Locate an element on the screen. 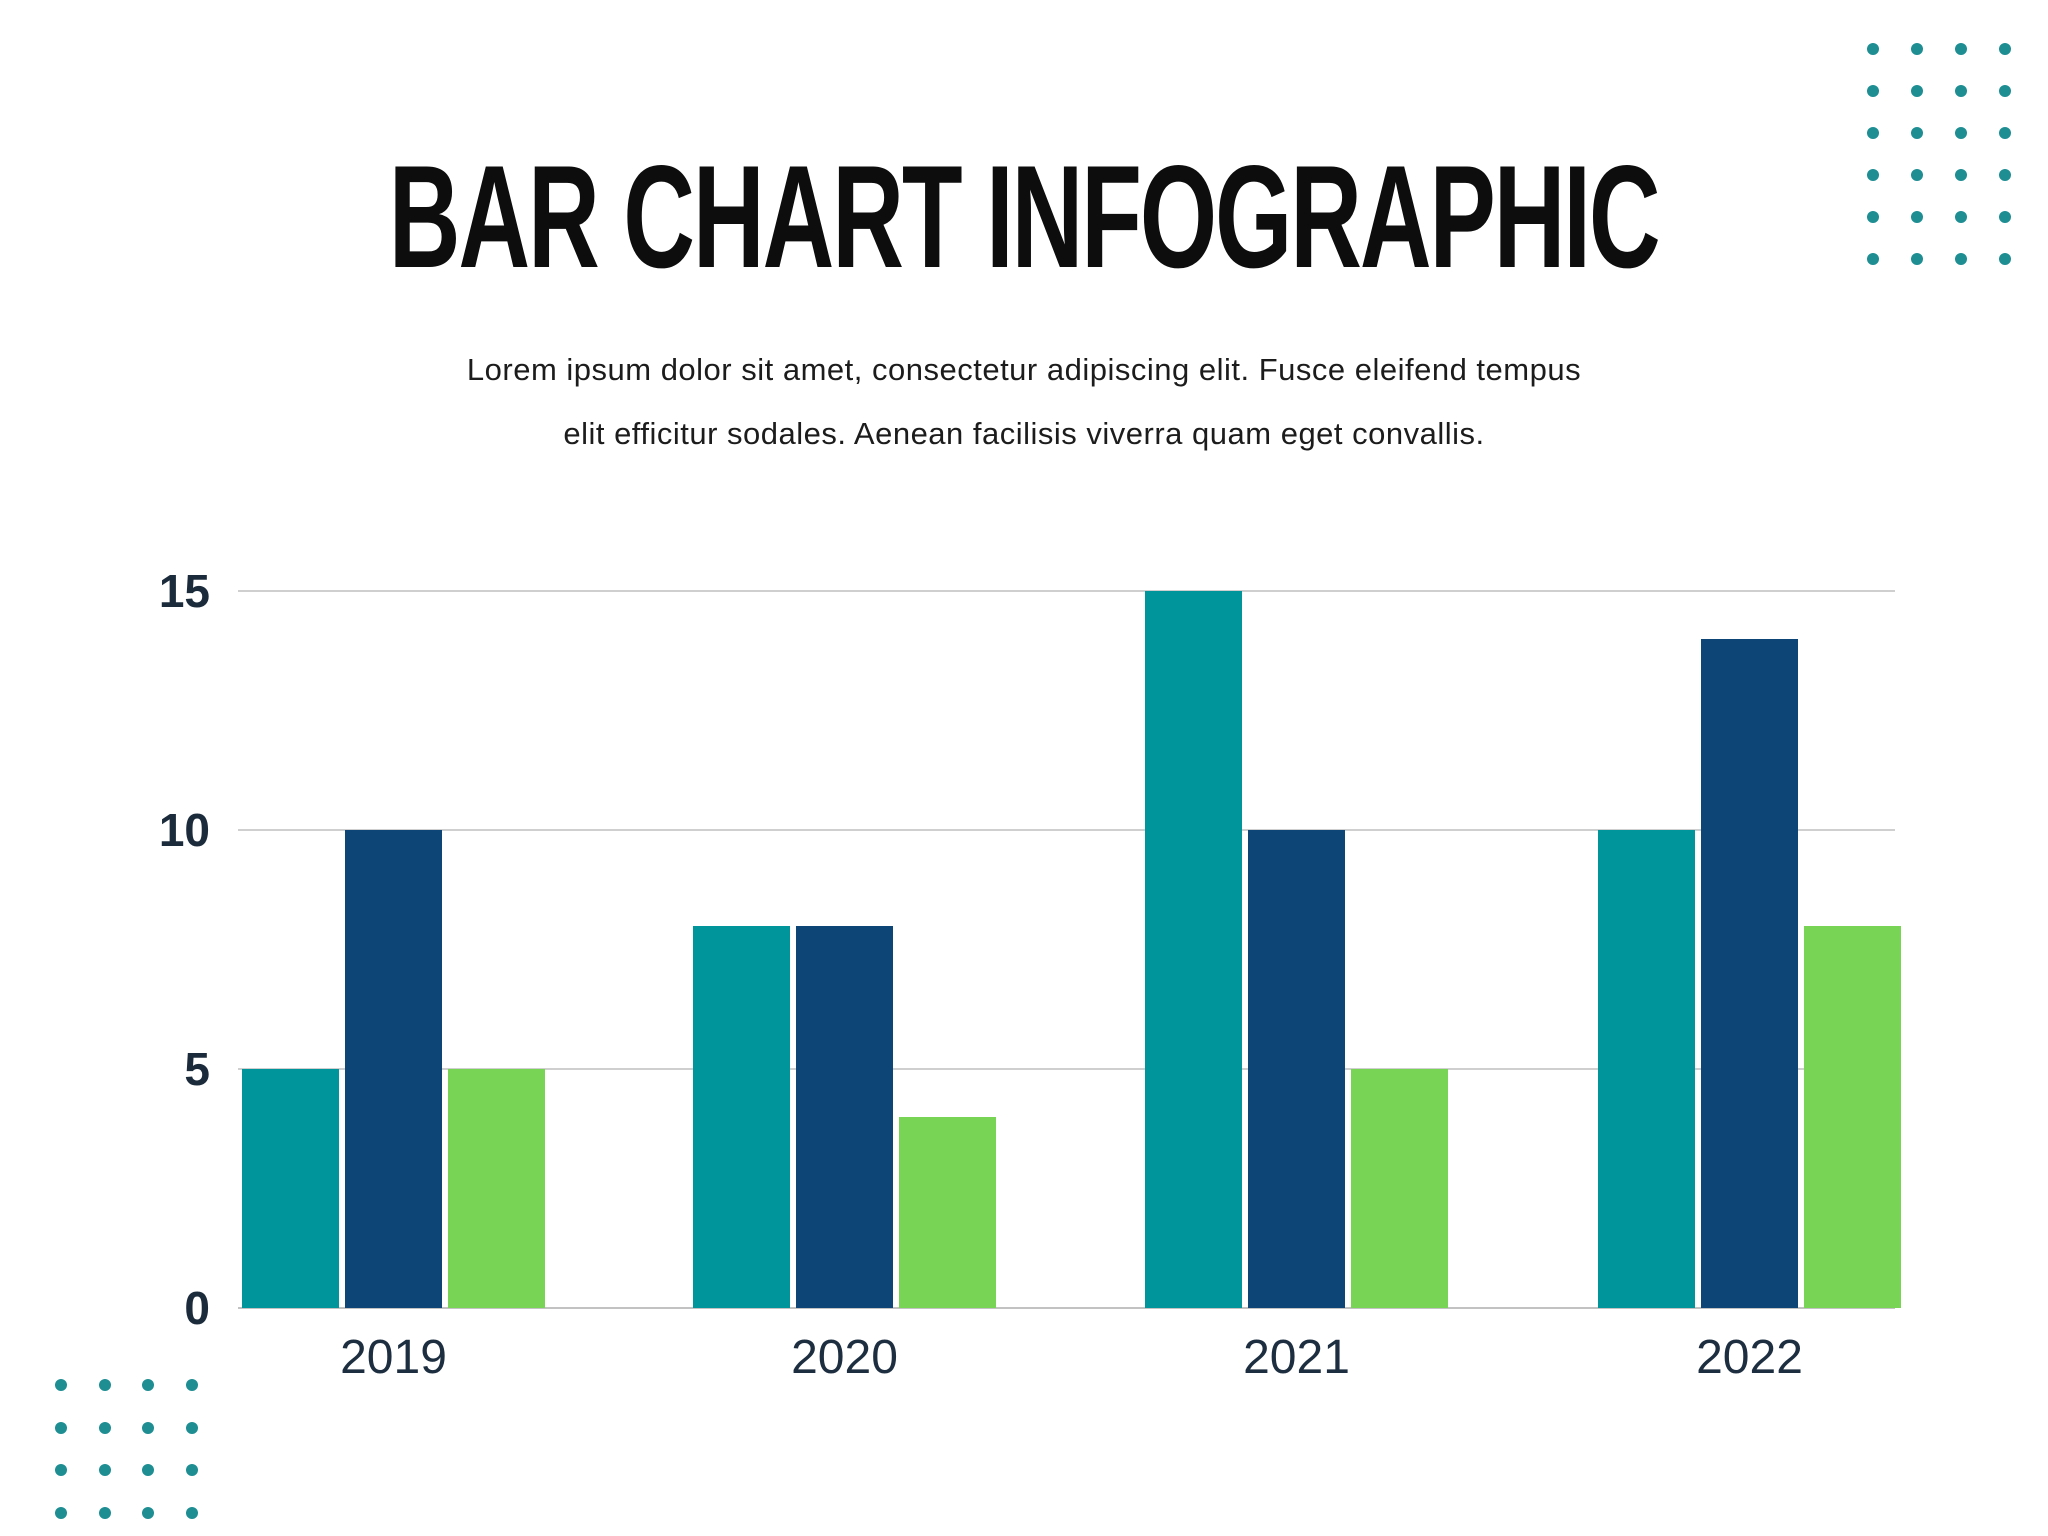 This screenshot has height=1536, width=2048. x-axis-line is located at coordinates (1066, 1308).